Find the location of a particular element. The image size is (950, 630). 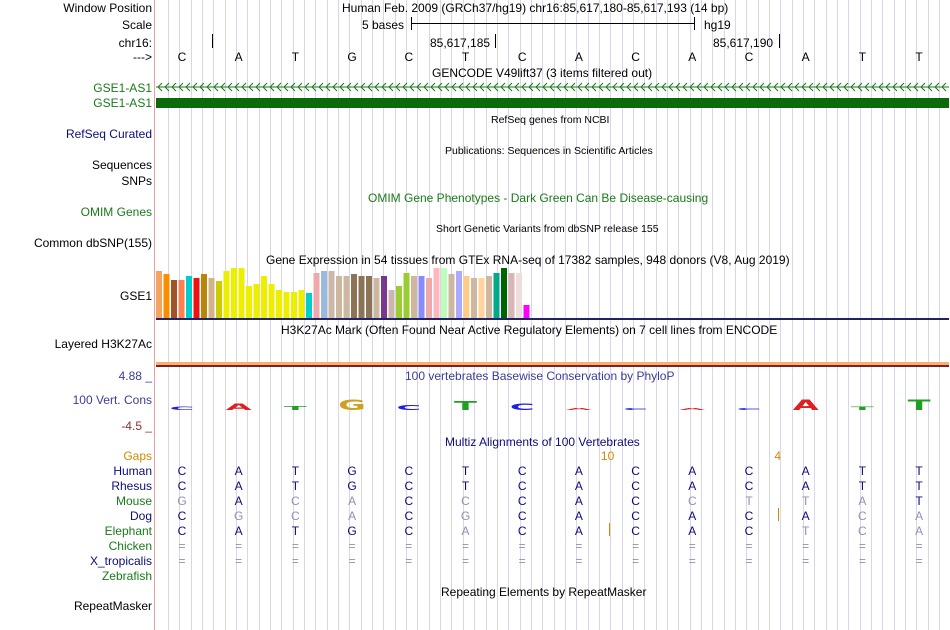

conservation-logo-letter: A is located at coordinates (239, 407).